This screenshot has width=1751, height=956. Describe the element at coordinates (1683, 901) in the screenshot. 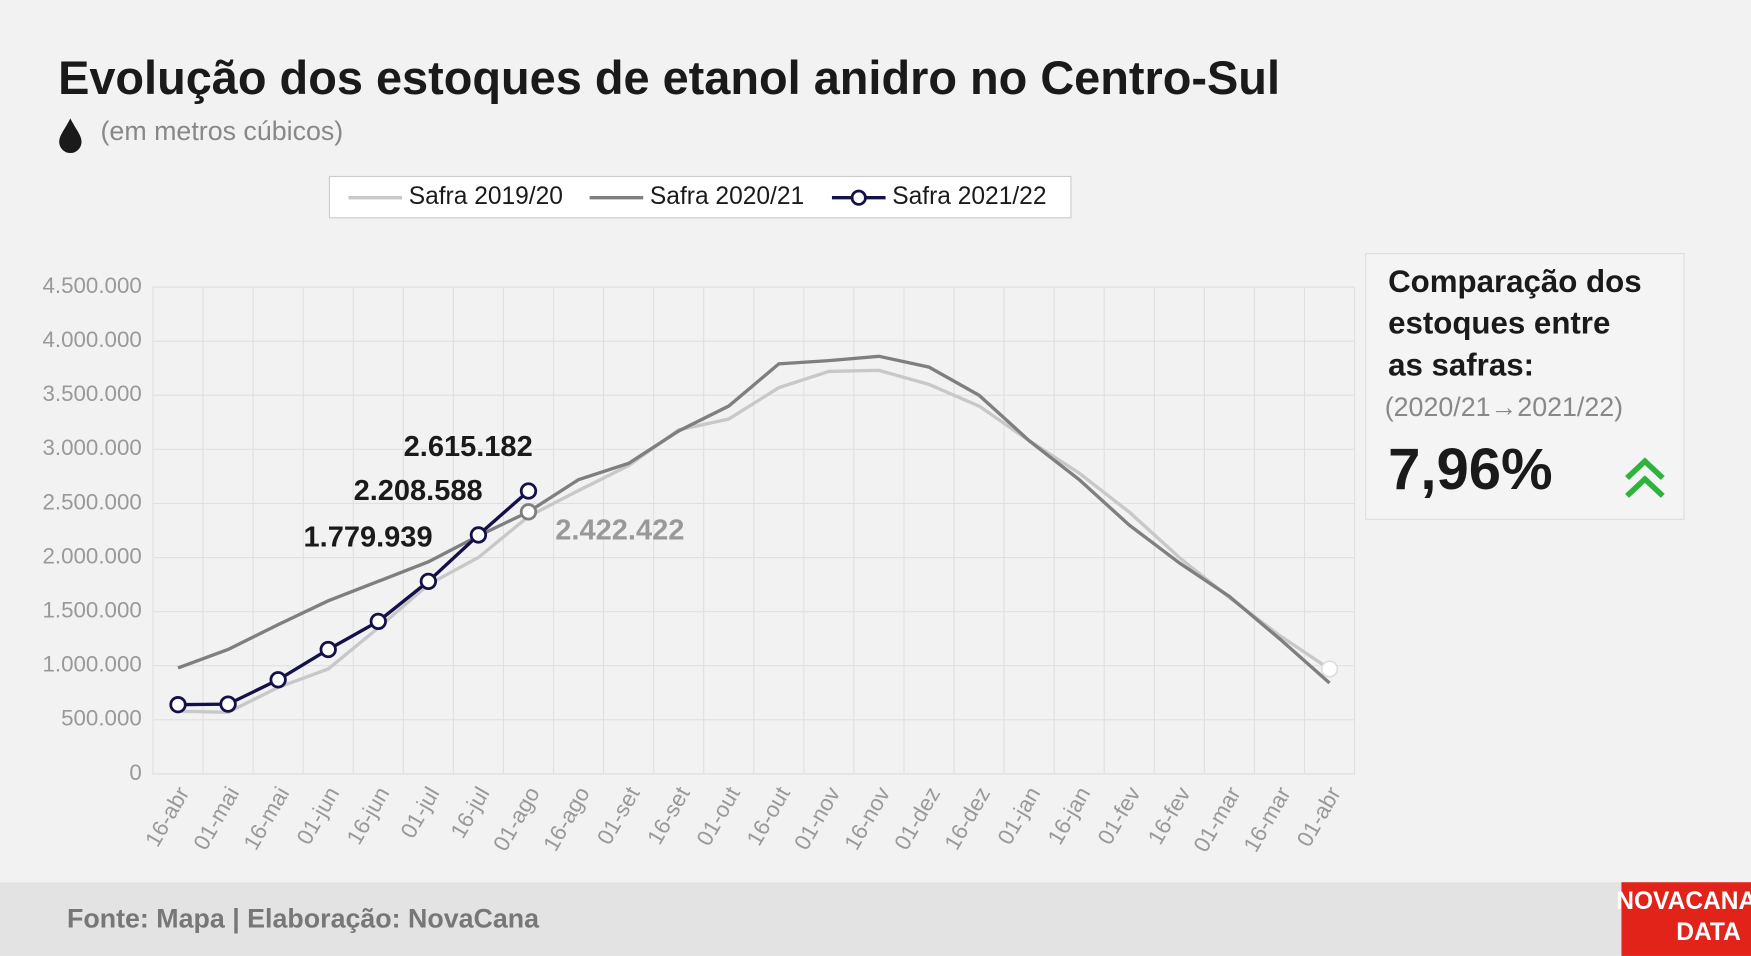

I see `logo-text: NOVACANA` at that location.